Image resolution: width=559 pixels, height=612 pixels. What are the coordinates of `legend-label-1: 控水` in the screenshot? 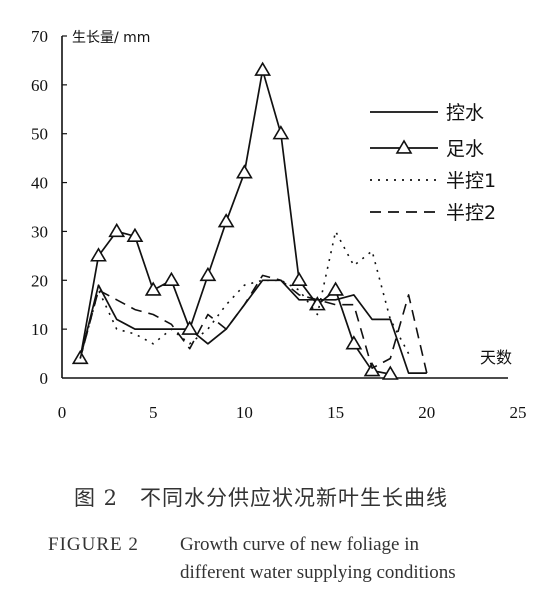 It's located at (465, 113).